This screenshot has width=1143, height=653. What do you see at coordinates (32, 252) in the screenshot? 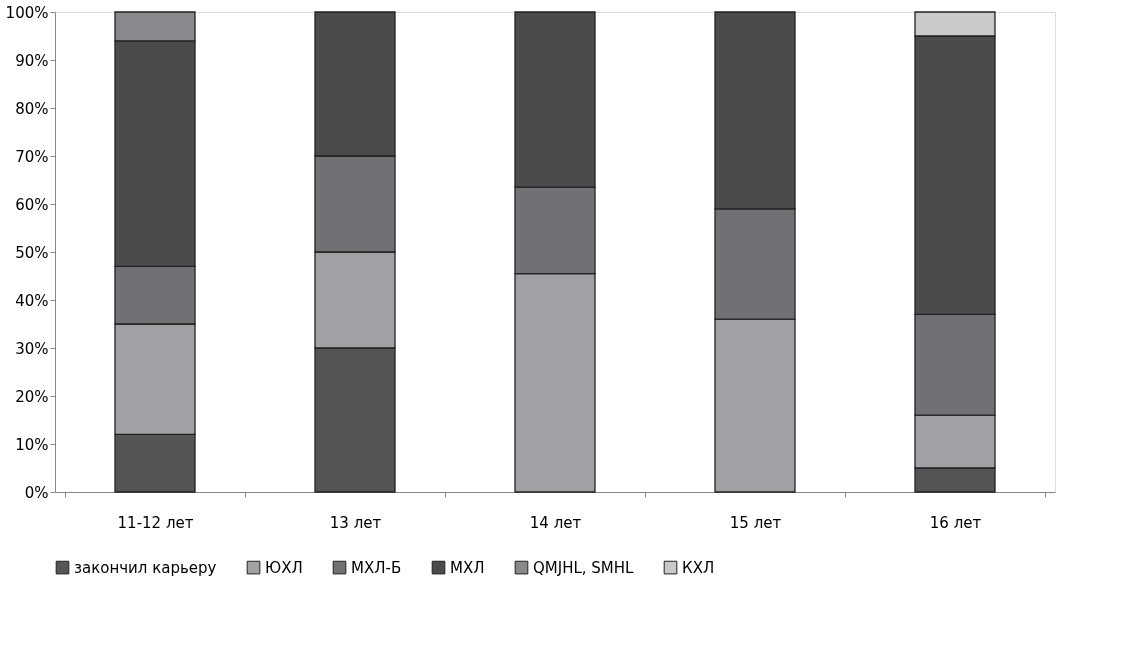
I see `y-tick-label: 50%` at bounding box center [32, 252].